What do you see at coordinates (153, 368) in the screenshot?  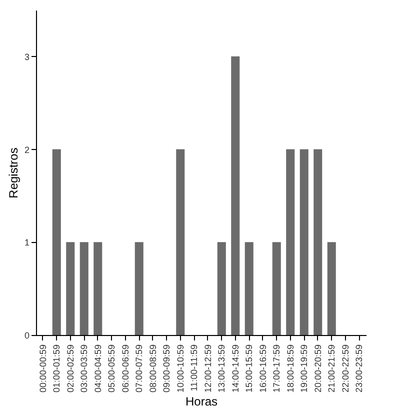 I see `x-tick-label: 08:00-08:59` at bounding box center [153, 368].